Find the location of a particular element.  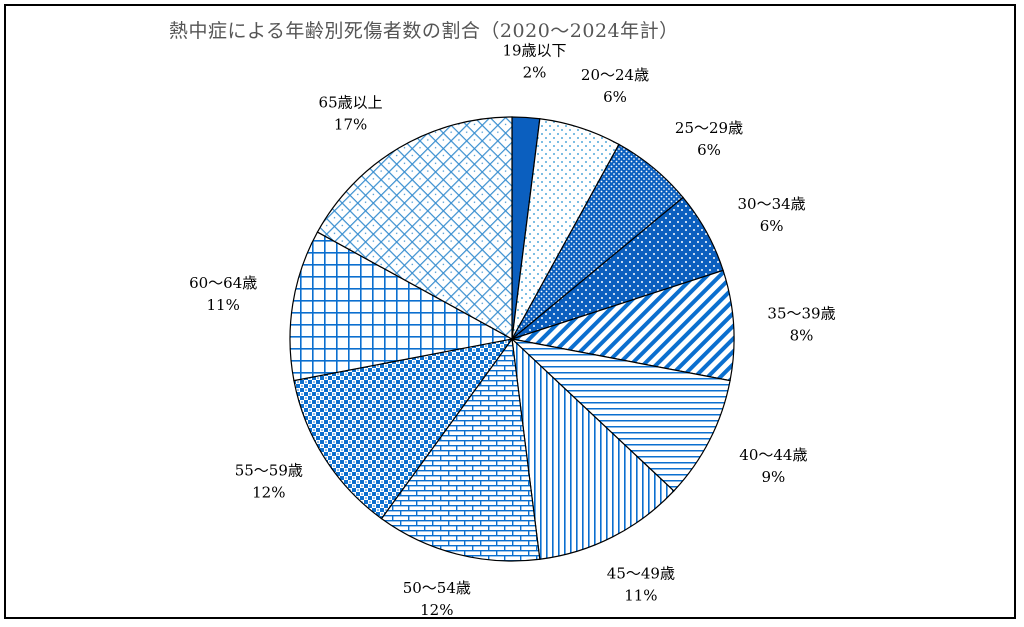

slice-label-8: 50～54歳 is located at coordinates (437, 588).